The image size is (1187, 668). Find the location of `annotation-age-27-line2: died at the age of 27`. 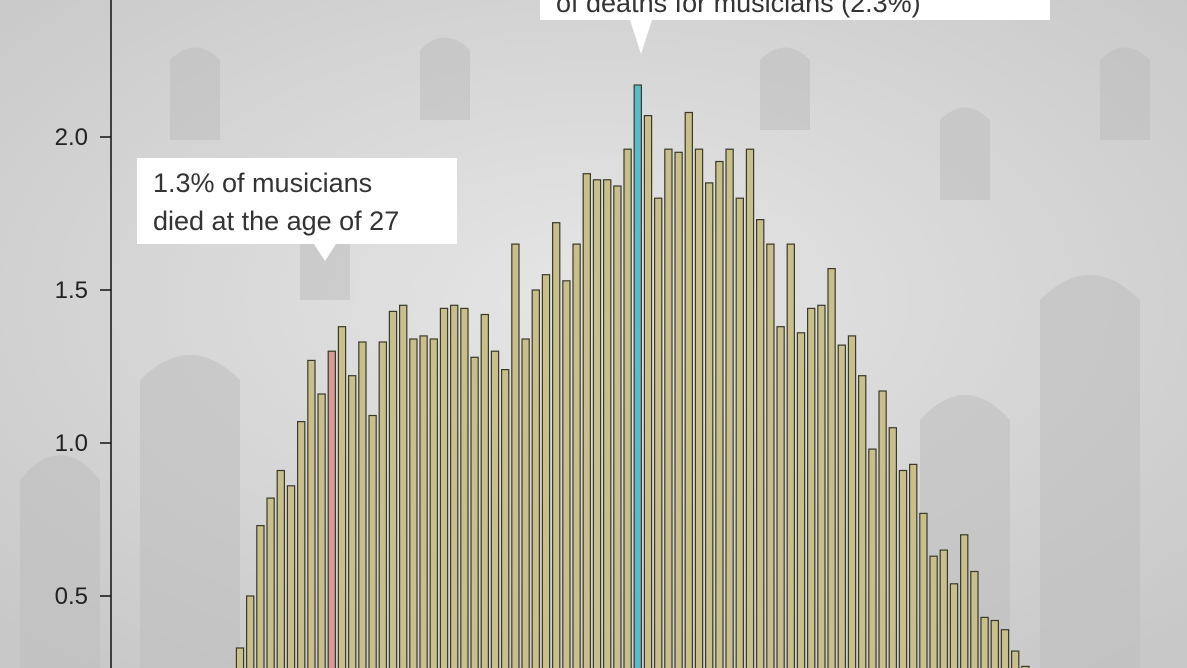

annotation-age-27-line2: died at the age of 27 is located at coordinates (276, 221).